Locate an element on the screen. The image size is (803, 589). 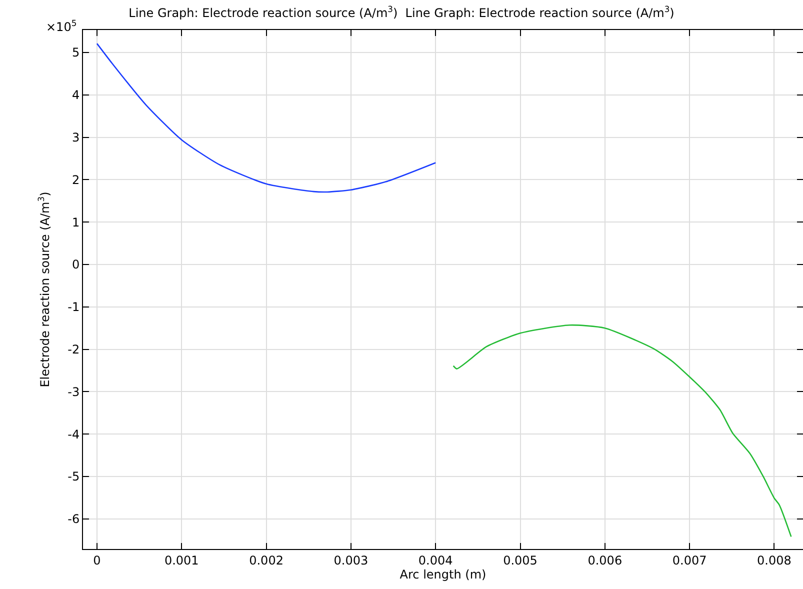
y-tick-label: -1 is located at coordinates (74, 307).